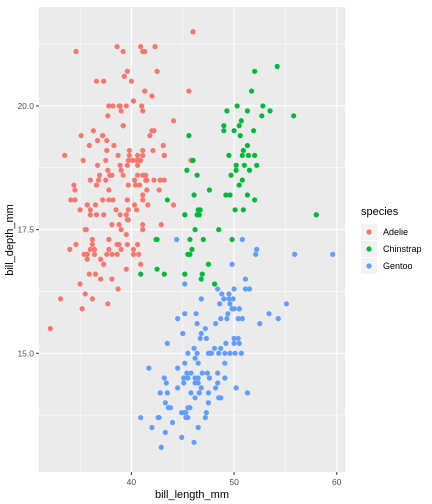 The image size is (432, 504). Describe the element at coordinates (337, 482) in the screenshot. I see `x-tick-label: 60` at that location.